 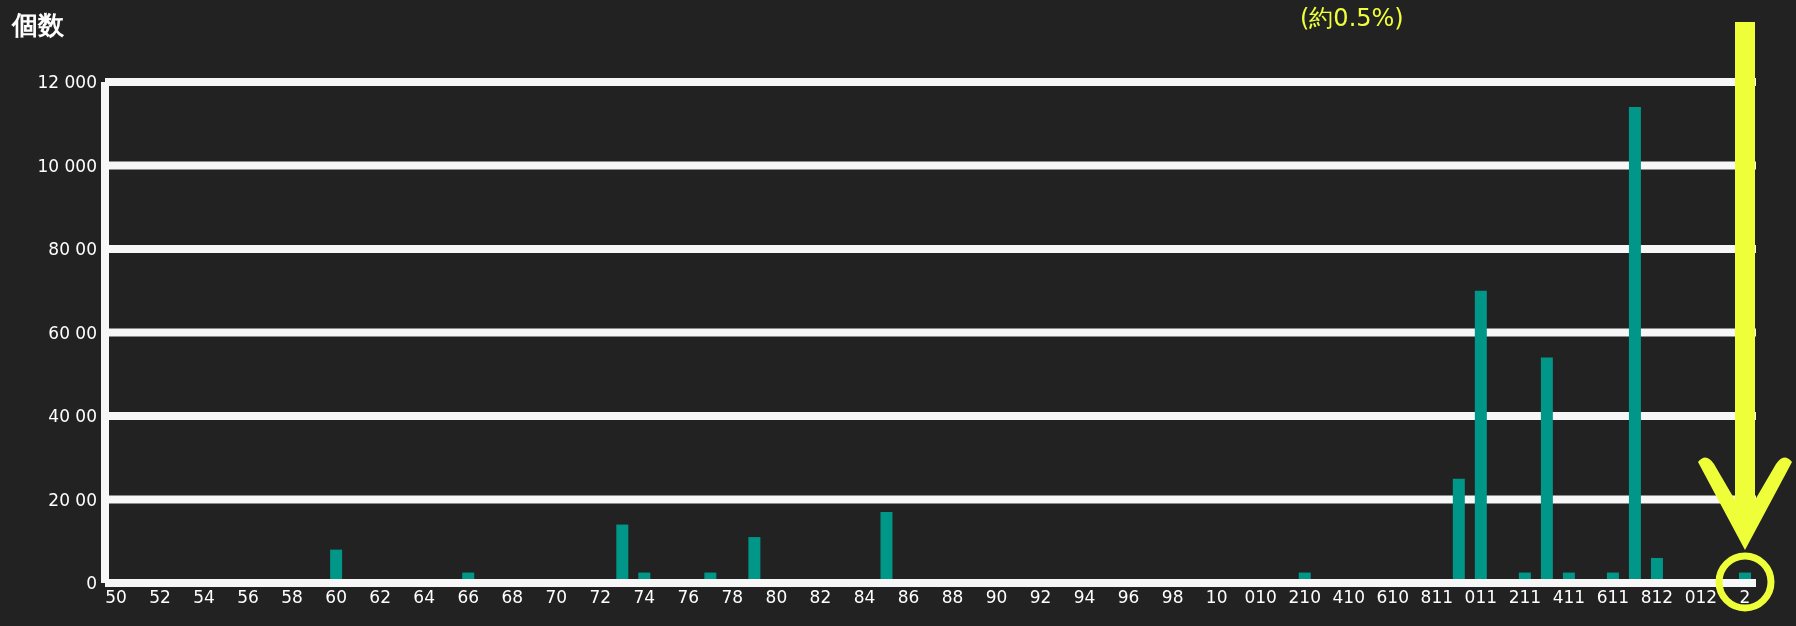 What do you see at coordinates (380, 597) in the screenshot?
I see `x-tick-label: 62` at bounding box center [380, 597].